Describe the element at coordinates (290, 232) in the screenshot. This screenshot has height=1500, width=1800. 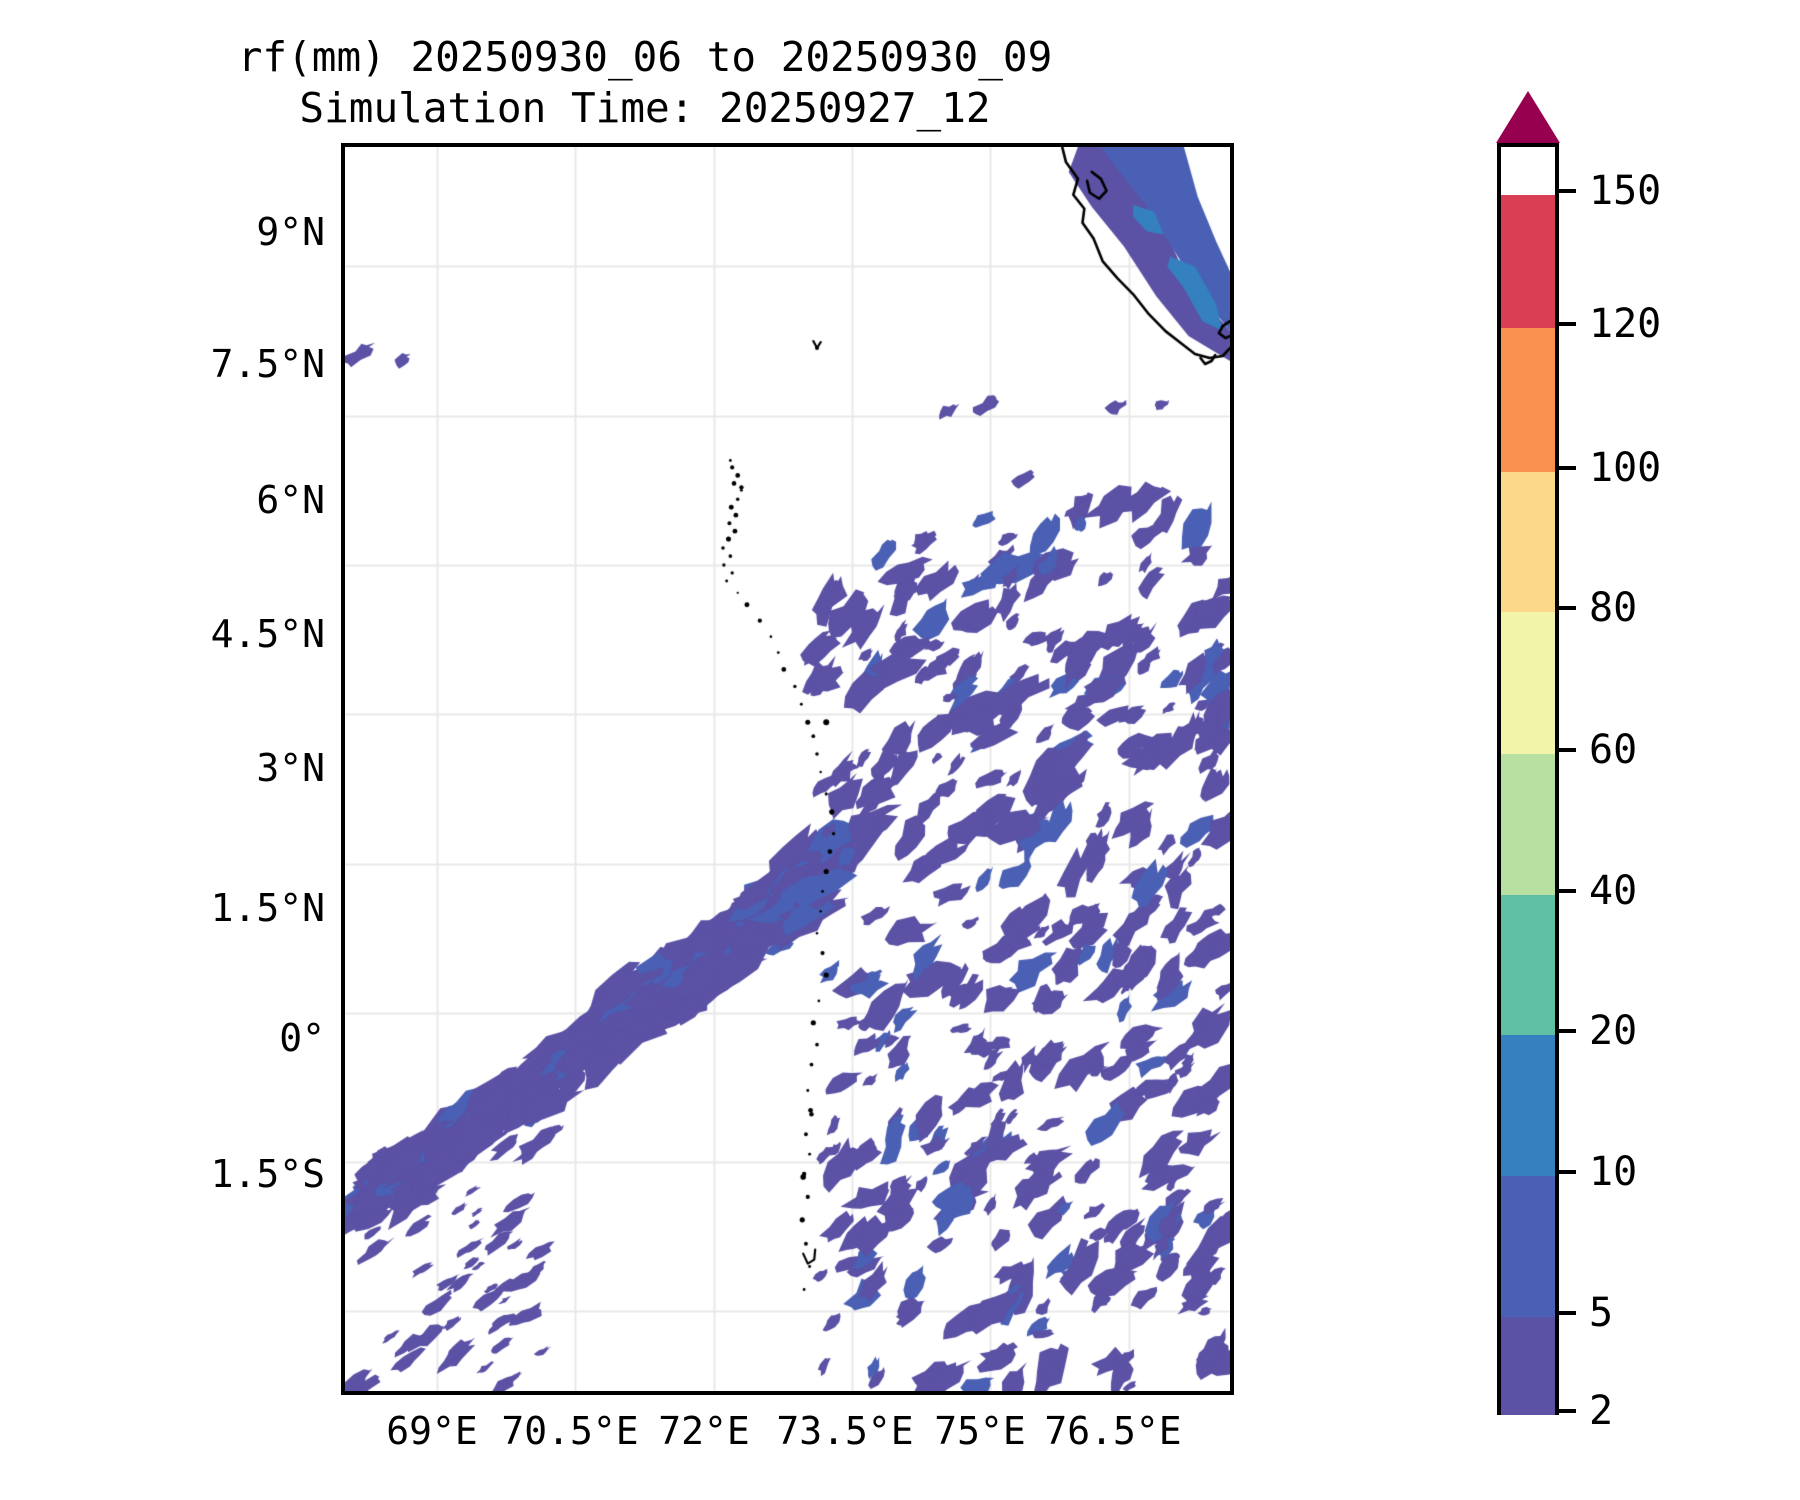
I see `y-axis-tick-label: 9°N` at that location.